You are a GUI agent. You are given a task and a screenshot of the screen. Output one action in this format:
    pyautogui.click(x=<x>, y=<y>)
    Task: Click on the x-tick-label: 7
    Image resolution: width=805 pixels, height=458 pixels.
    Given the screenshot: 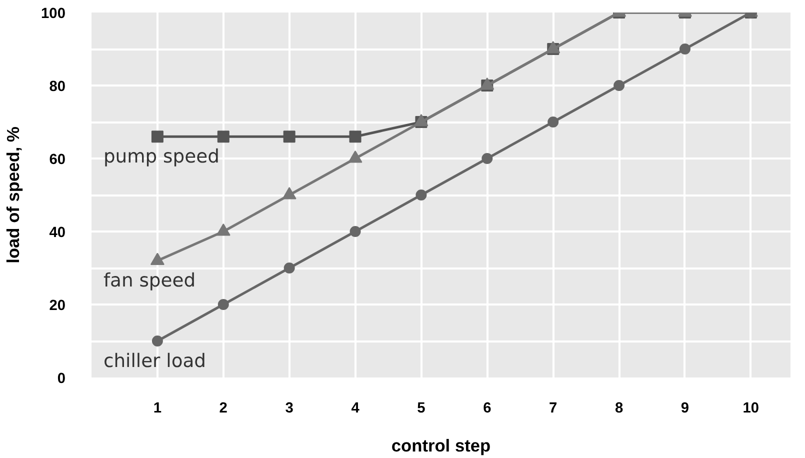 What is the action you would take?
    pyautogui.click(x=553, y=408)
    